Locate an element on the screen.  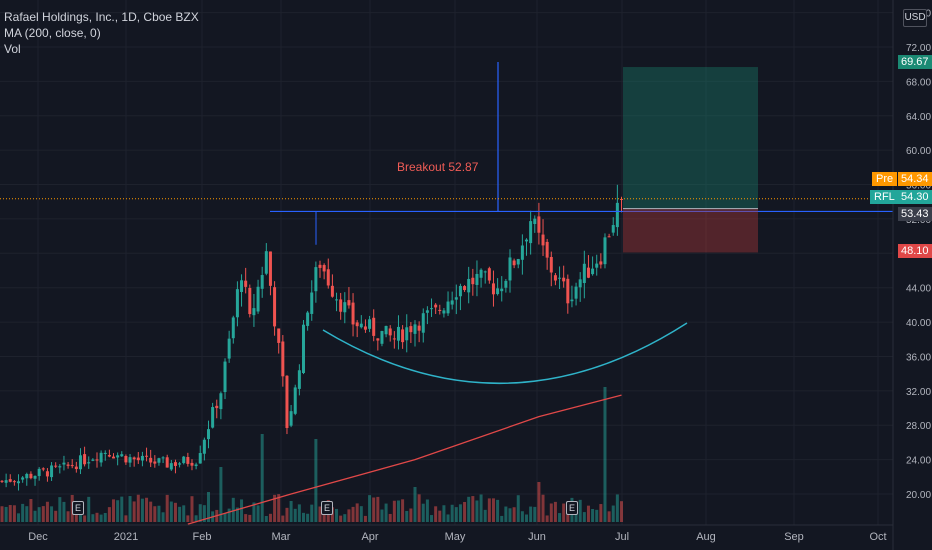
breakout-annotation: Breakout 52.87 is located at coordinates (438, 167).